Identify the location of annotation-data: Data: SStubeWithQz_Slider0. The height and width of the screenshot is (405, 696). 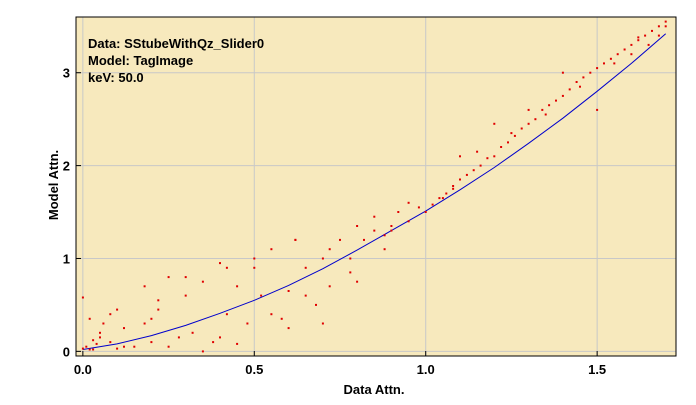
(176, 43).